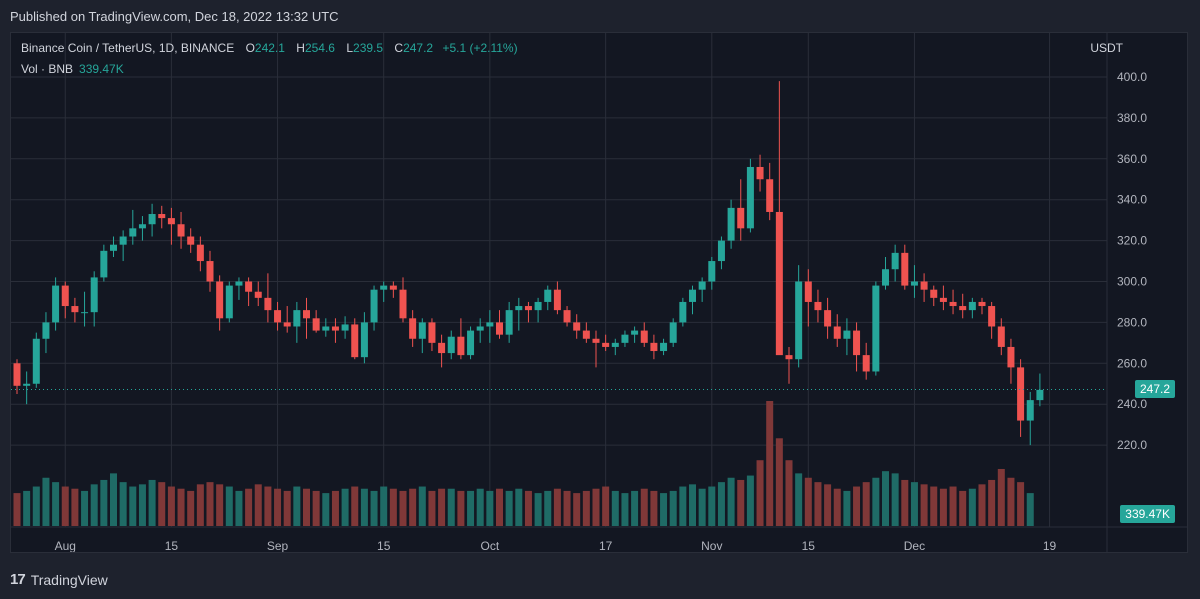 This screenshot has height=599, width=1200. Describe the element at coordinates (1132, 322) in the screenshot. I see `y-tick-label: 280.0` at that location.